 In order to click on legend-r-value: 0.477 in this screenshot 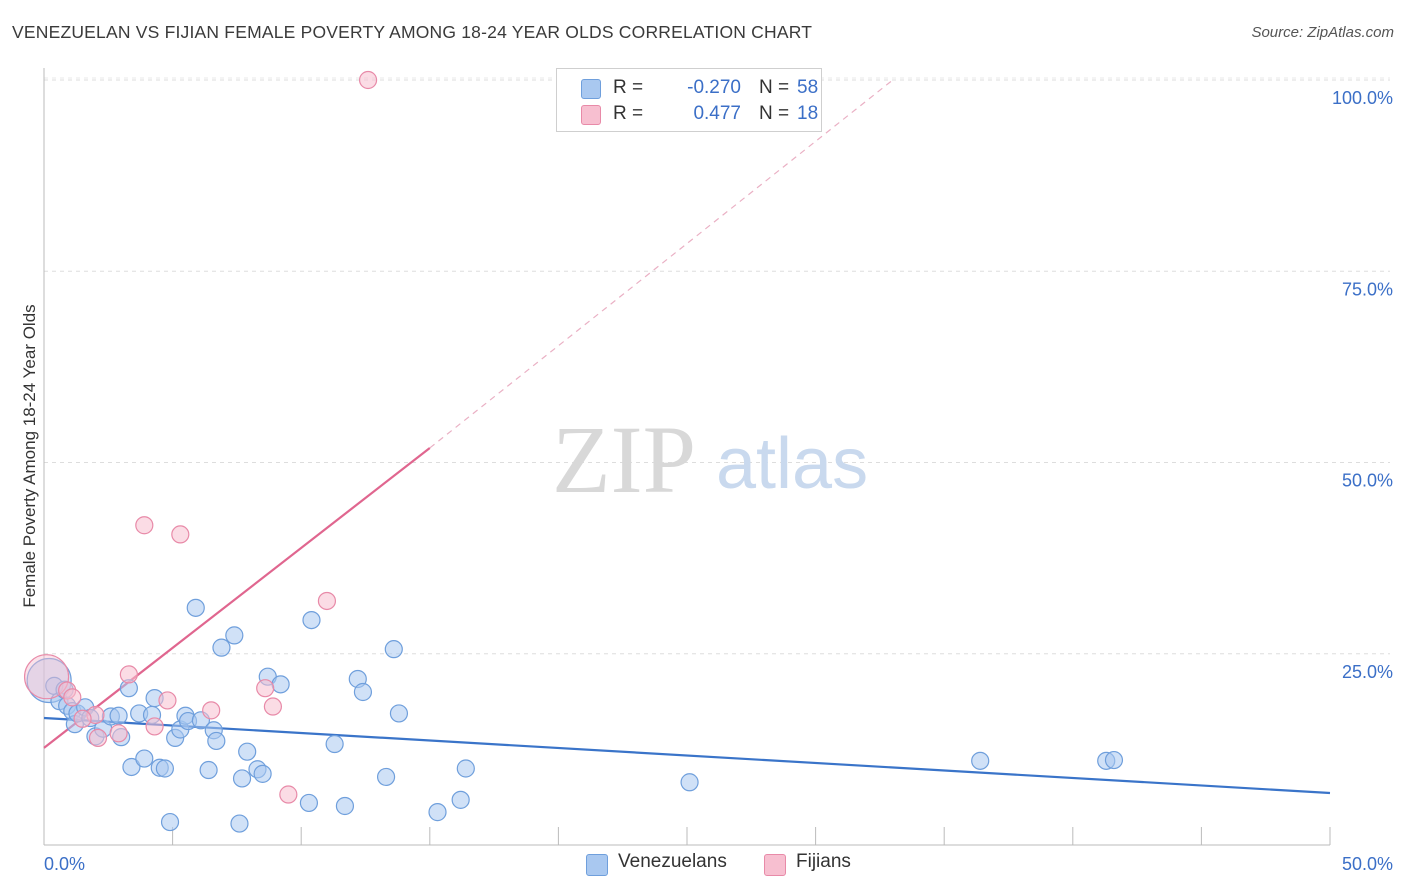, I will do `click(717, 113)`.